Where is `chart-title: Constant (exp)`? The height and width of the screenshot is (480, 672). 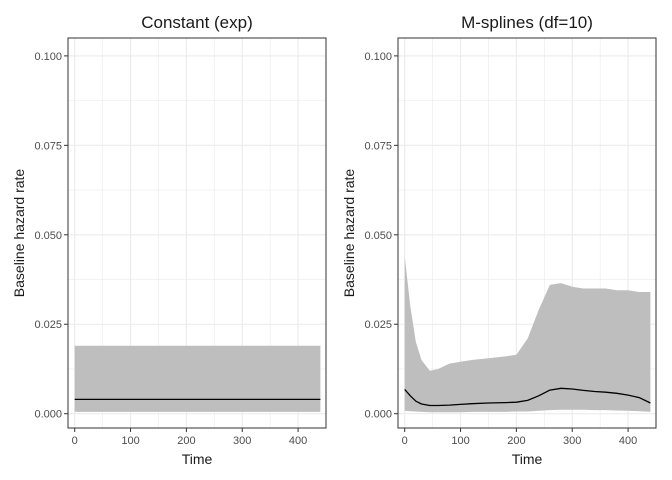 chart-title: Constant (exp) is located at coordinates (197, 22).